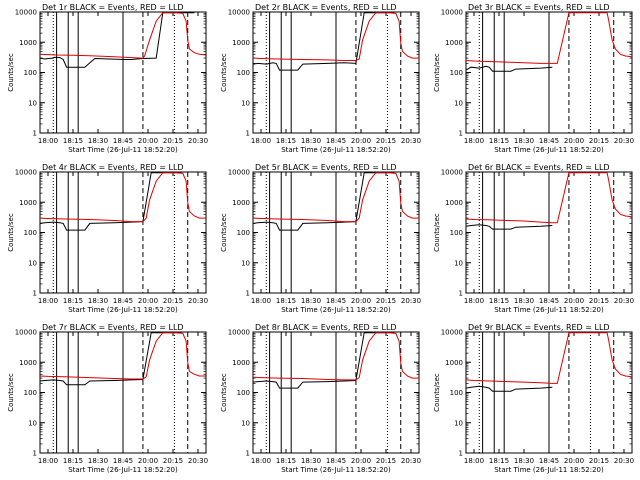  What do you see at coordinates (113, 7) in the screenshot?
I see `panel-title: Det 1r BLACK = Events, RED = LLD` at bounding box center [113, 7].